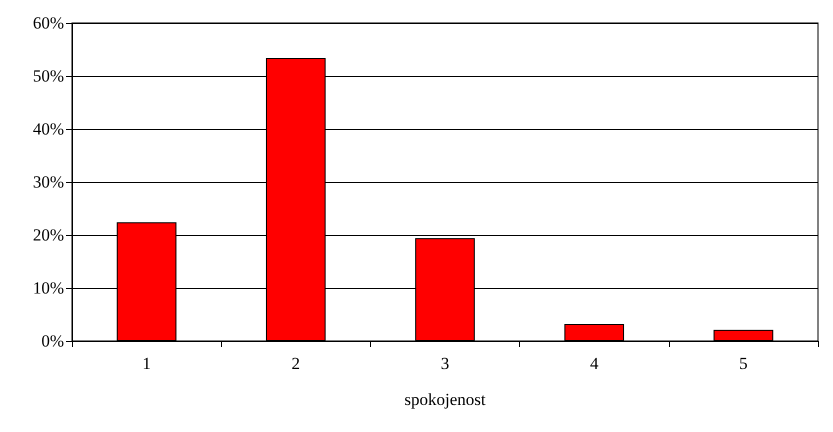  I want to click on y-tick-label: 20%, so click(48, 235).